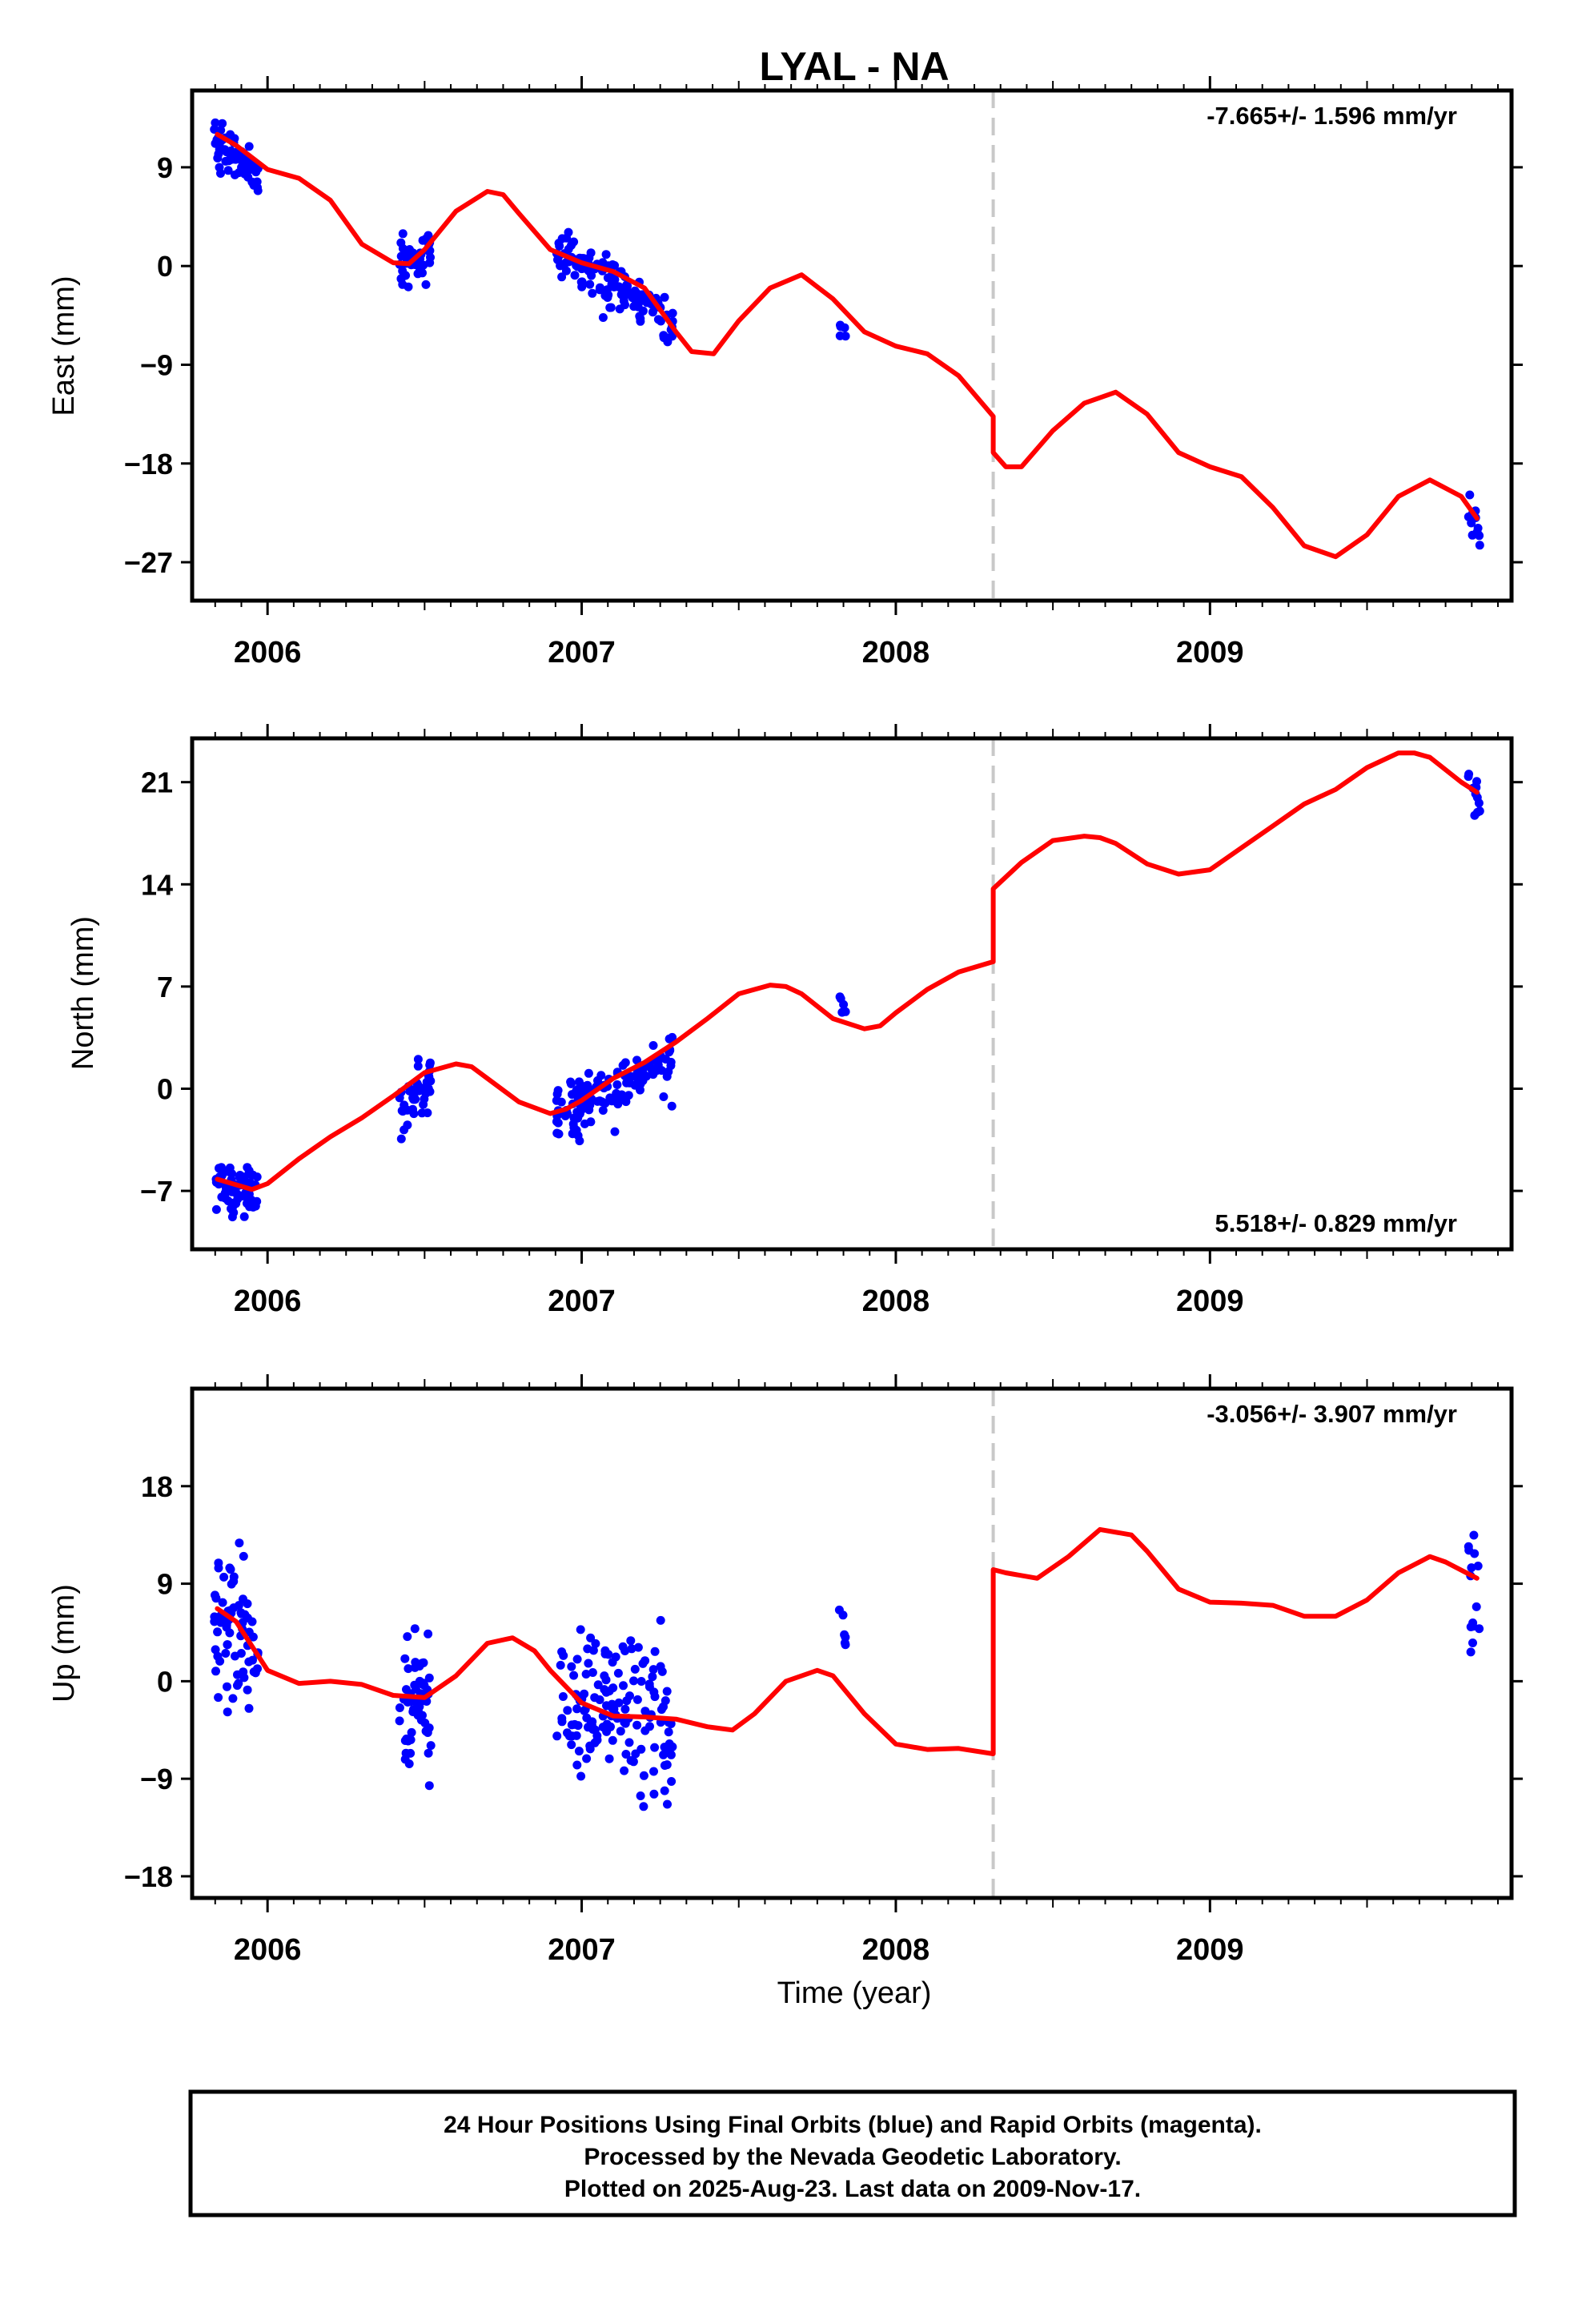 This screenshot has height=2324, width=1582. I want to click on x-tick-label: 2008, so click(896, 1950).